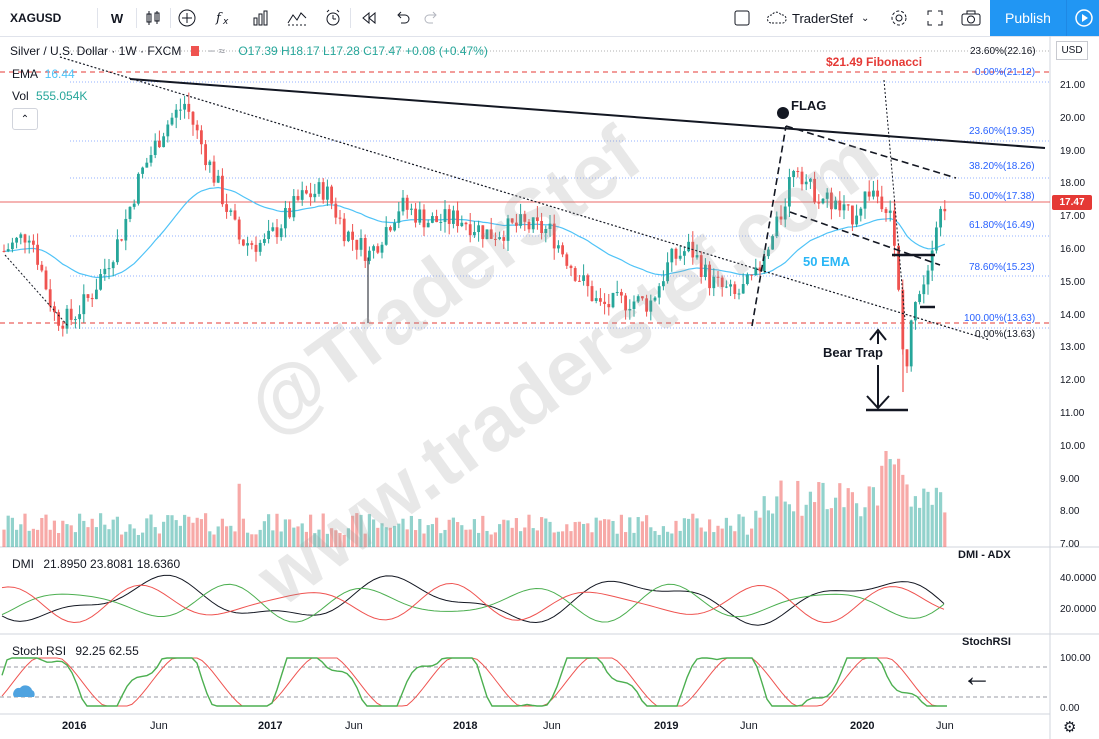 Image resolution: width=1099 pixels, height=739 pixels. I want to click on alert-icon, so click(333, 18).